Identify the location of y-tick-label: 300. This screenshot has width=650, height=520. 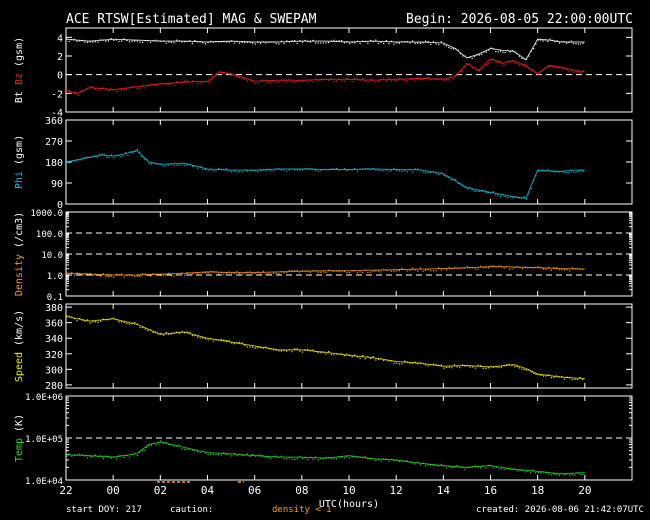
(54, 370).